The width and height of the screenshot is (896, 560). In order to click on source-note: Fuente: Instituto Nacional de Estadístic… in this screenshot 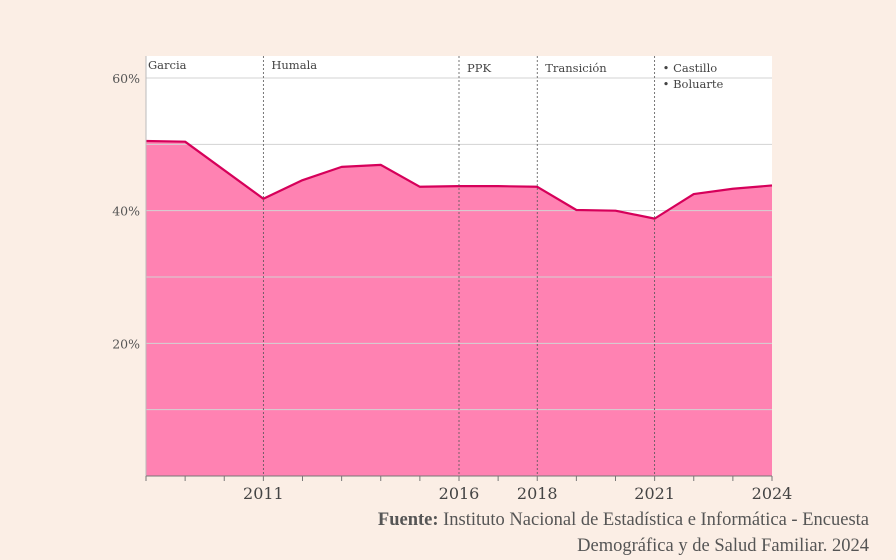, I will do `click(589, 533)`.